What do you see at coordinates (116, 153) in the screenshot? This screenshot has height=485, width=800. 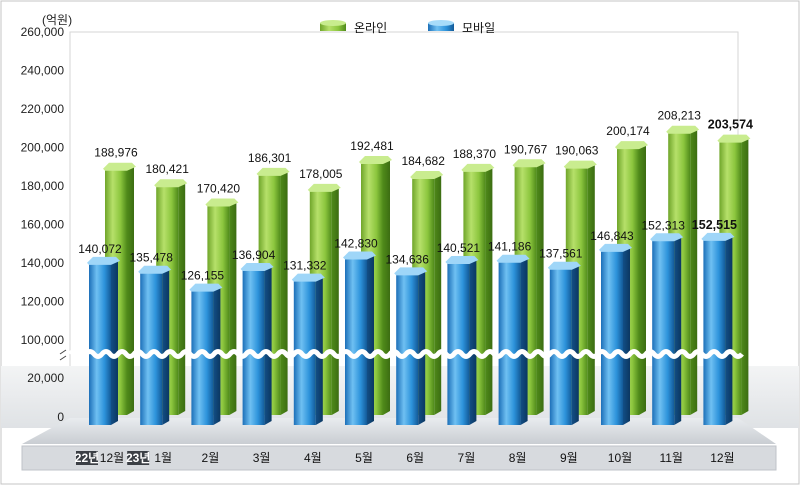 I see `data-label-online: 188,976` at bounding box center [116, 153].